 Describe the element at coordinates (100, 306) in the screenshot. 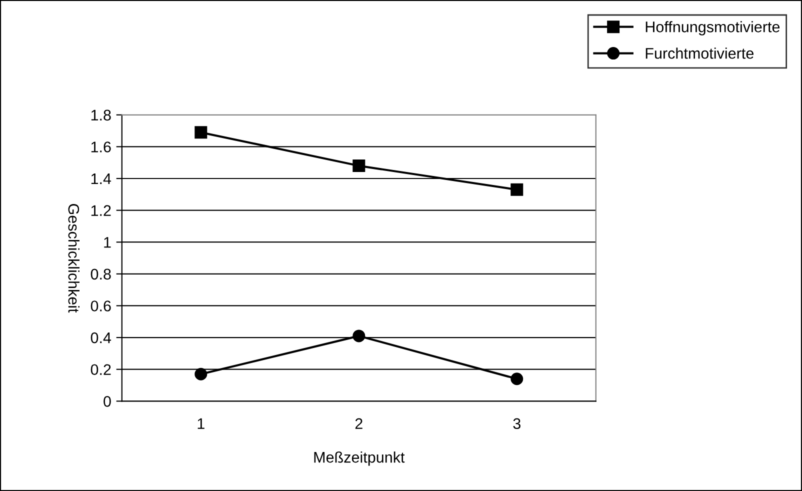

I see `y-tick-label: 0.6` at that location.